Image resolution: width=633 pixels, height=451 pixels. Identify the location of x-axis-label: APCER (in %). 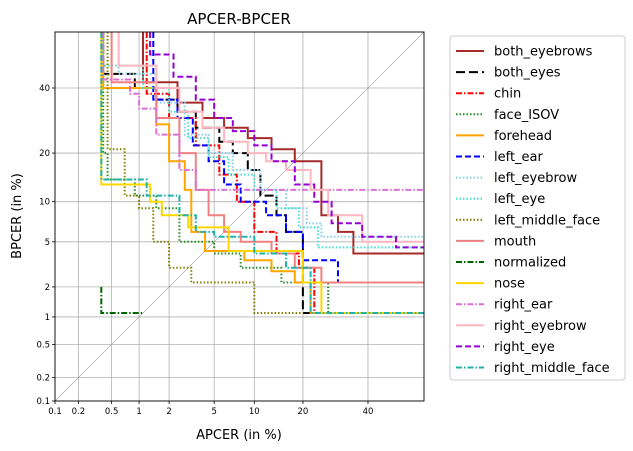
(239, 435).